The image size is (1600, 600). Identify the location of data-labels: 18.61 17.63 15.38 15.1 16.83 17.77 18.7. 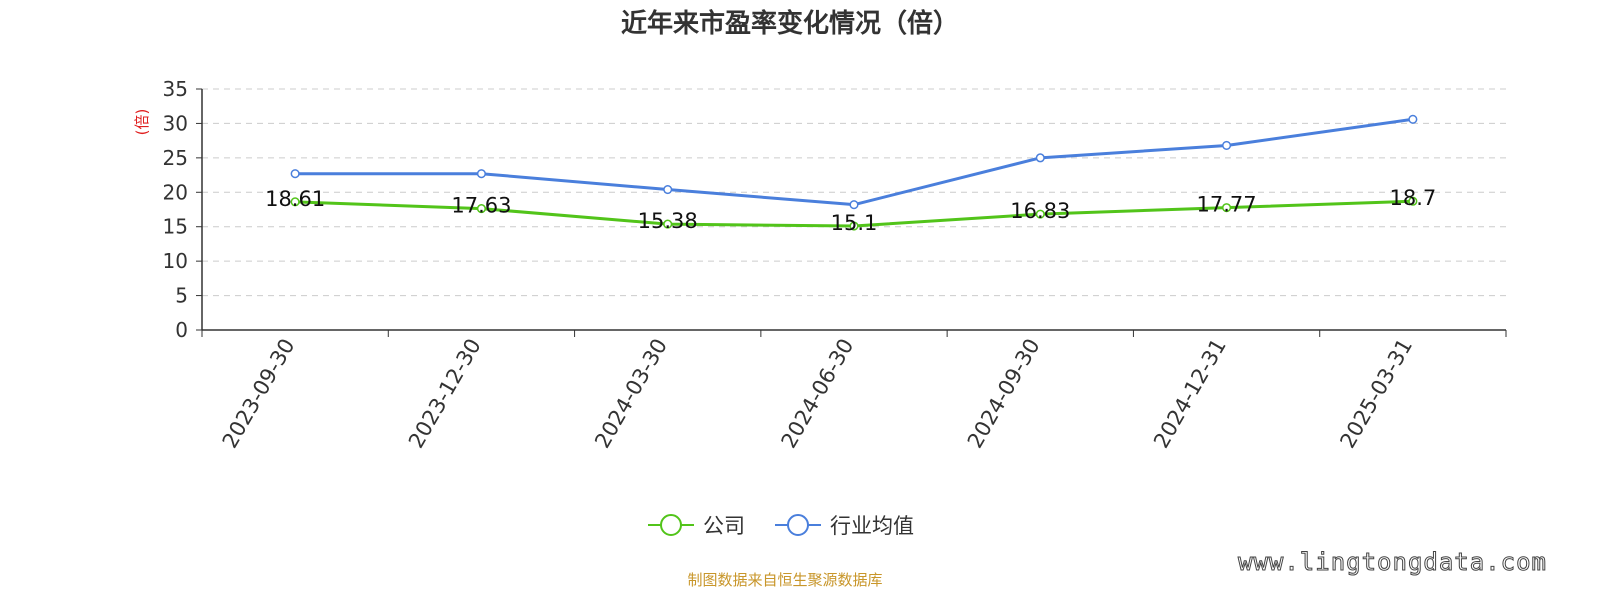
(850, 210).